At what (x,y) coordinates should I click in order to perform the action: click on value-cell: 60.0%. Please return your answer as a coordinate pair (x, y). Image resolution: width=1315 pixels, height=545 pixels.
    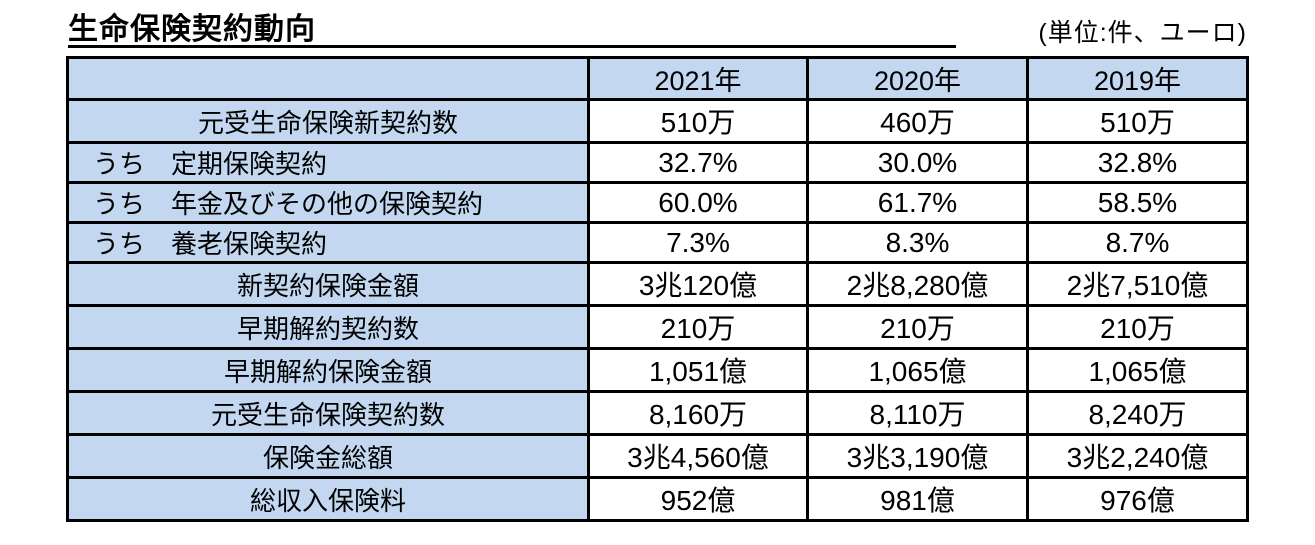
    Looking at the image, I should click on (698, 202).